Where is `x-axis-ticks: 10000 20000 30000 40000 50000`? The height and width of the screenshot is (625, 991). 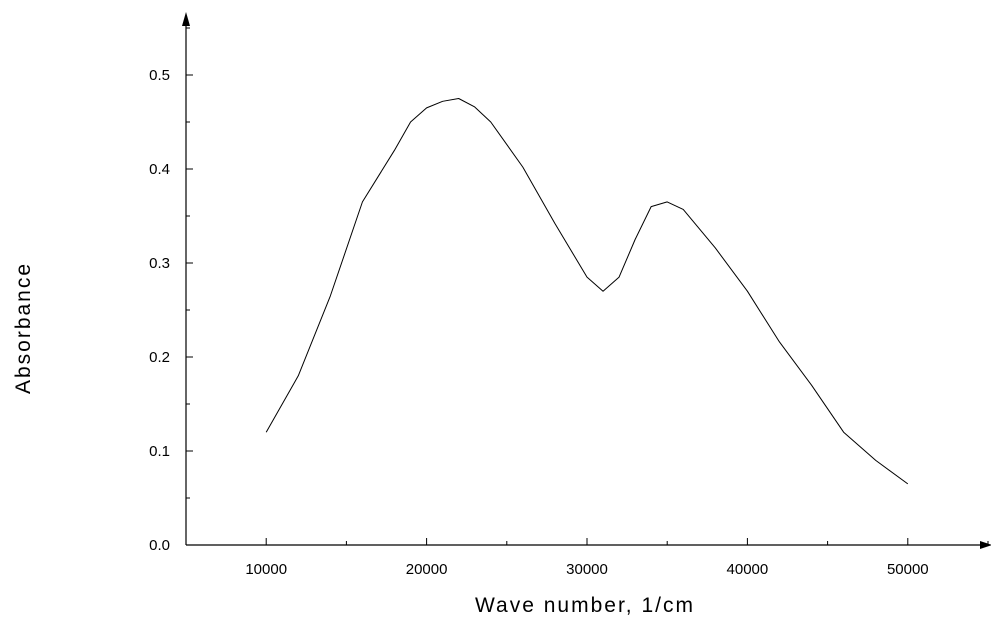 x-axis-ticks: 10000 20000 30000 40000 50000 is located at coordinates (587, 558).